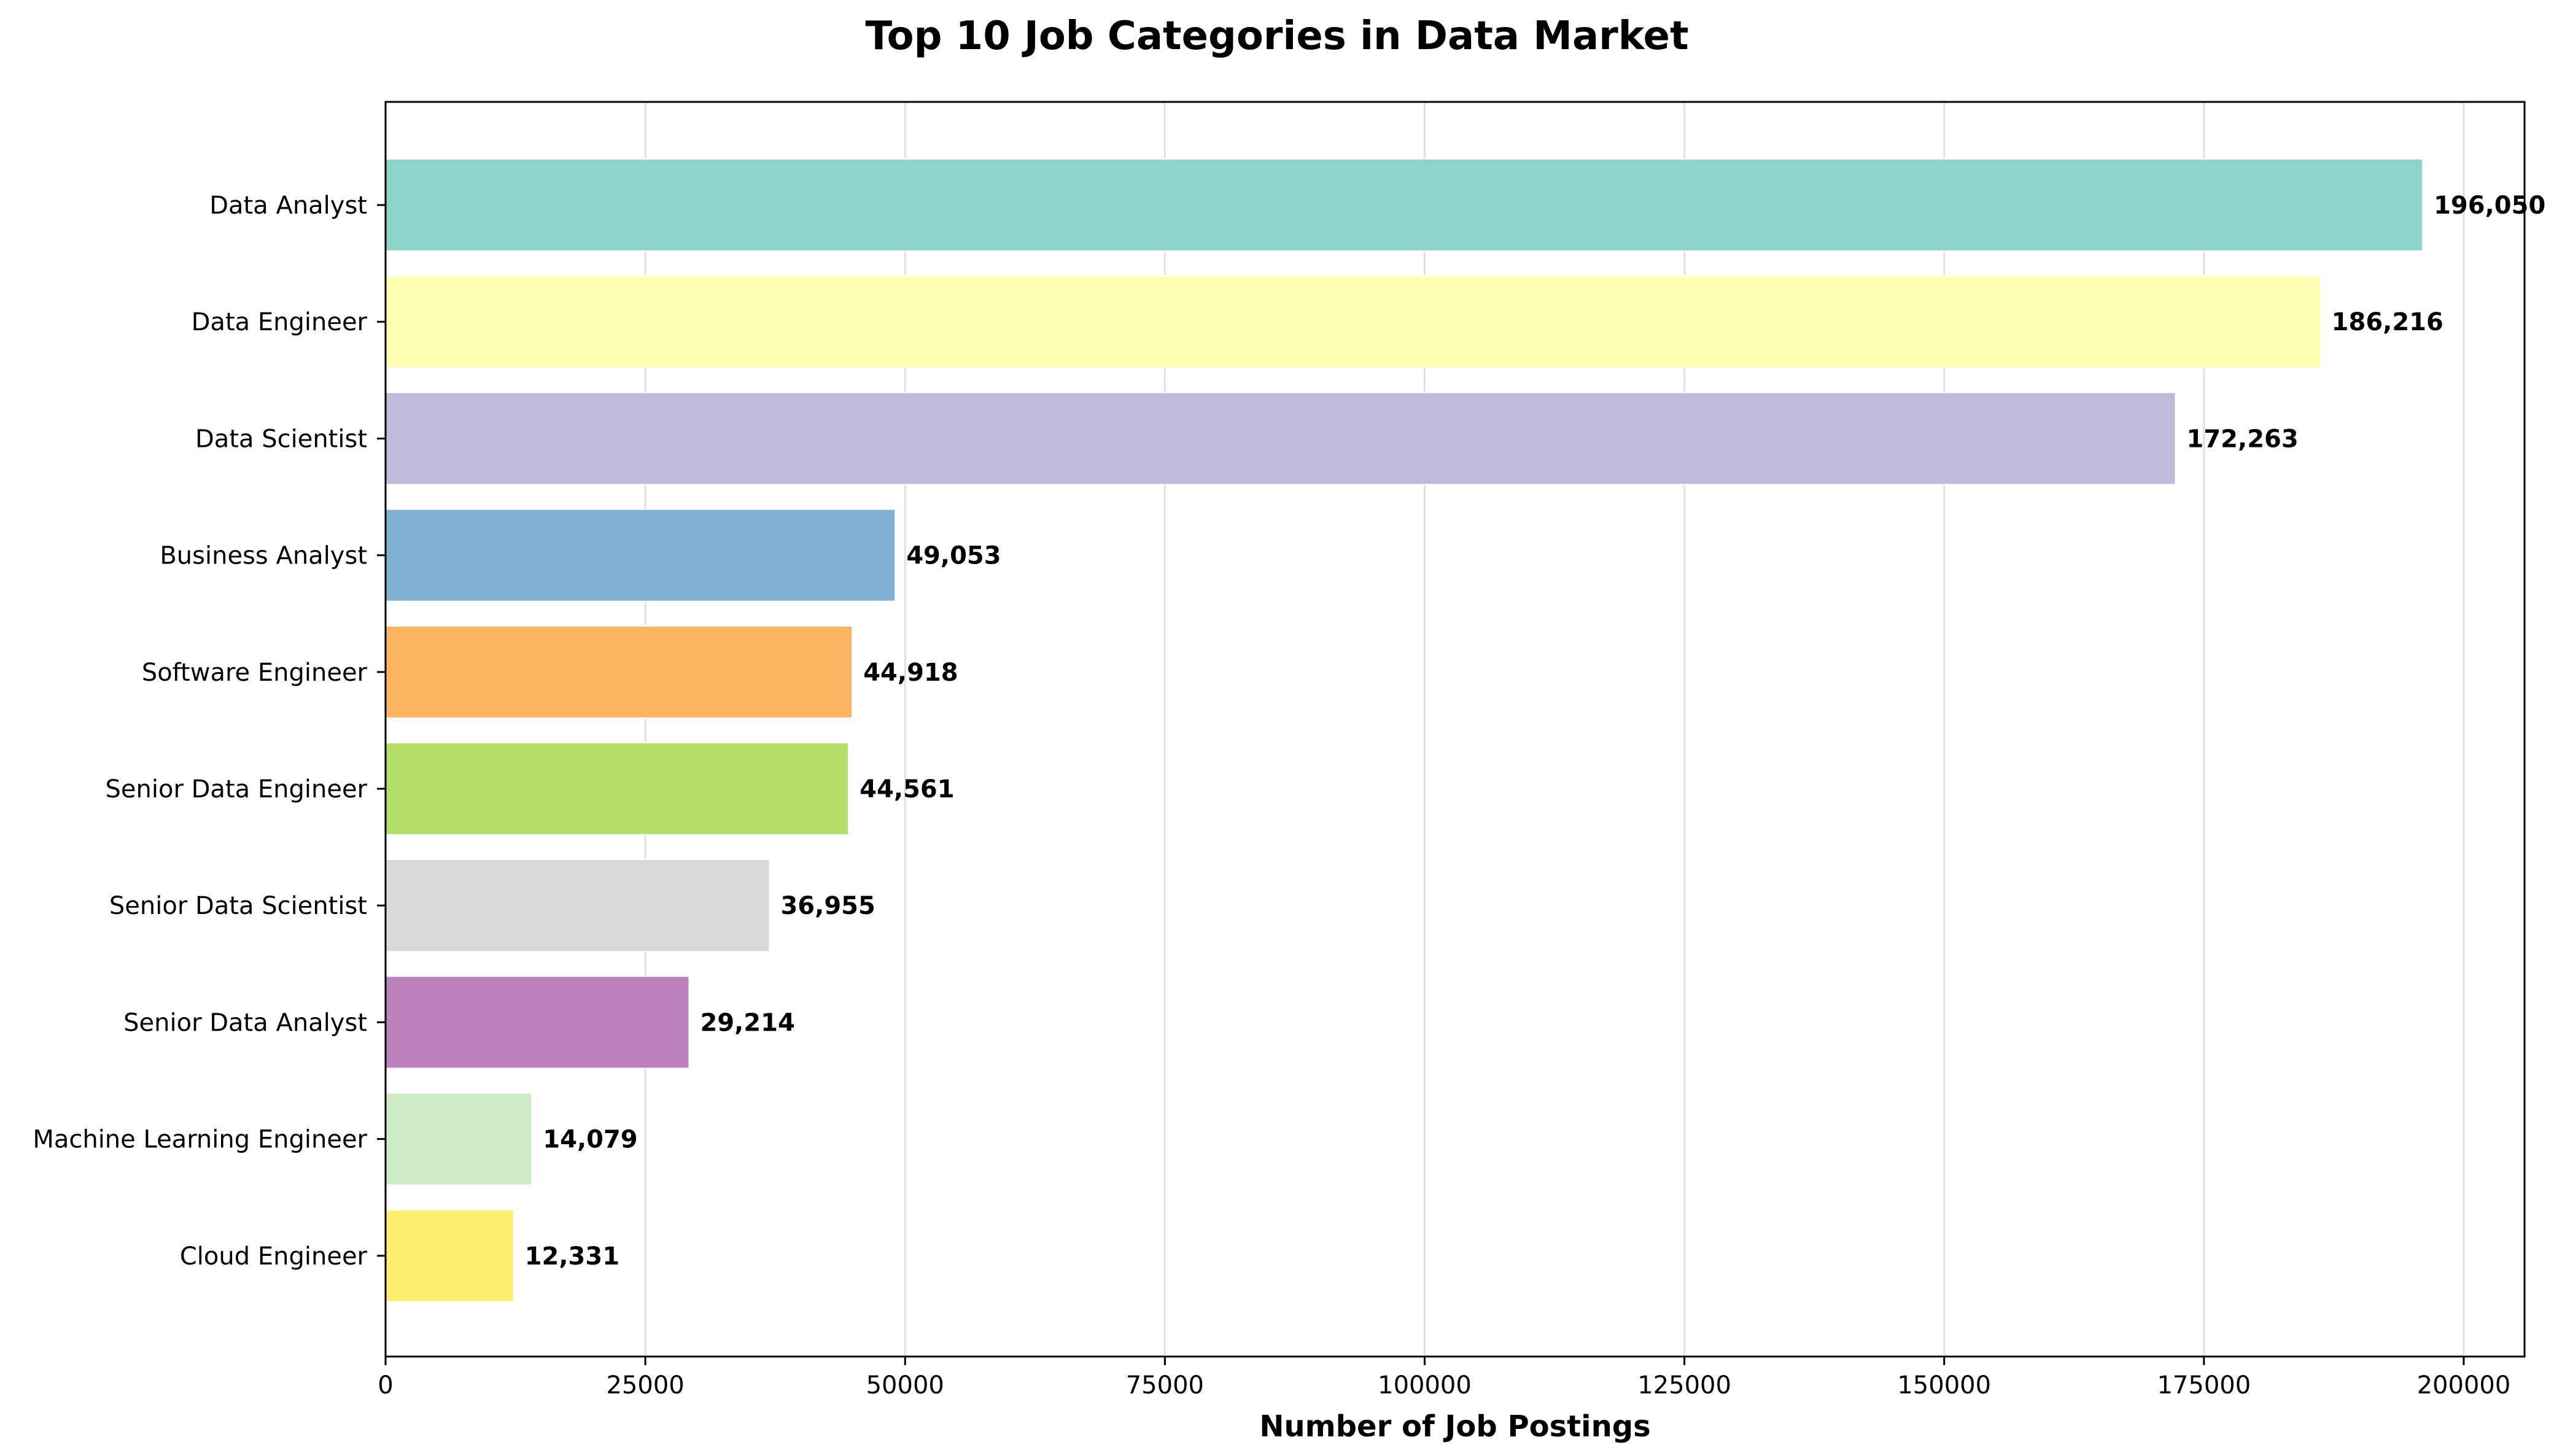  Describe the element at coordinates (200, 1140) in the screenshot. I see `y-tick-label: Machine Learning Engineer` at that location.